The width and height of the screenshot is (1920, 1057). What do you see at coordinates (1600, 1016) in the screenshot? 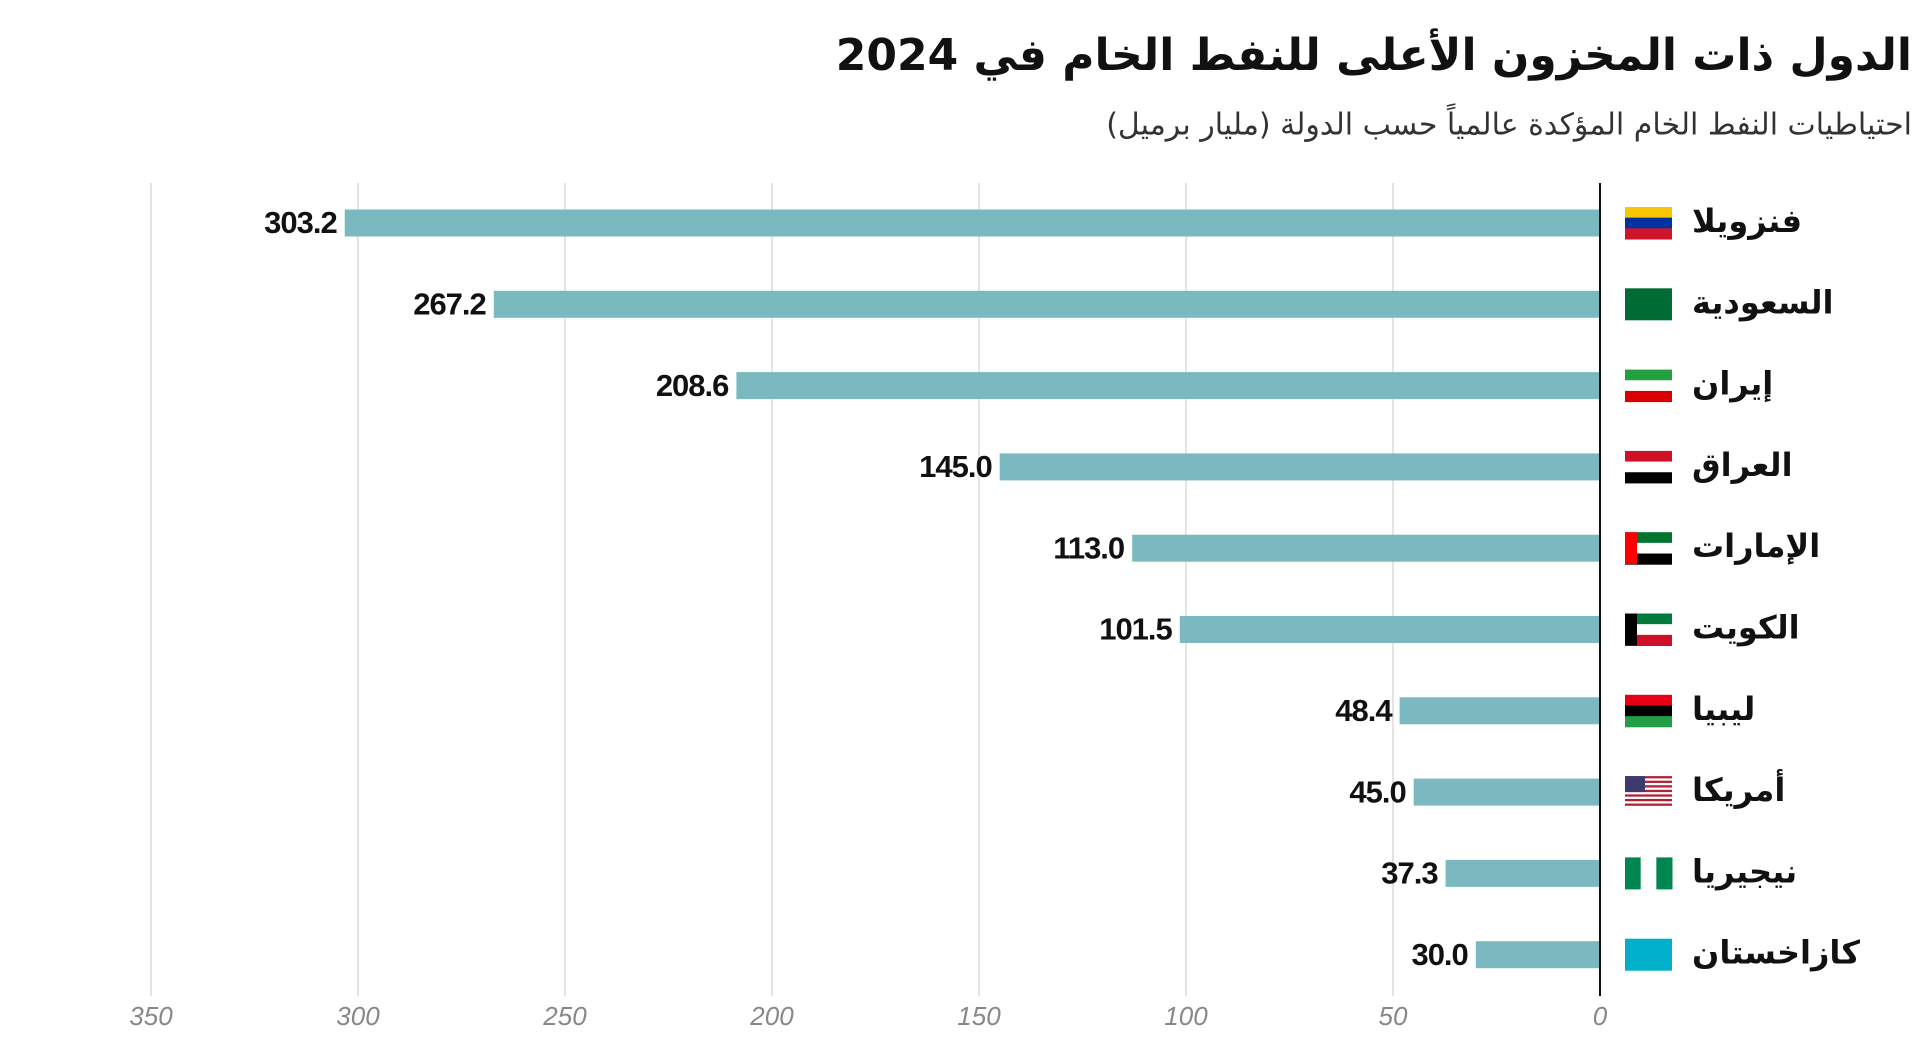
I see `x-tick-label: 0` at bounding box center [1600, 1016].